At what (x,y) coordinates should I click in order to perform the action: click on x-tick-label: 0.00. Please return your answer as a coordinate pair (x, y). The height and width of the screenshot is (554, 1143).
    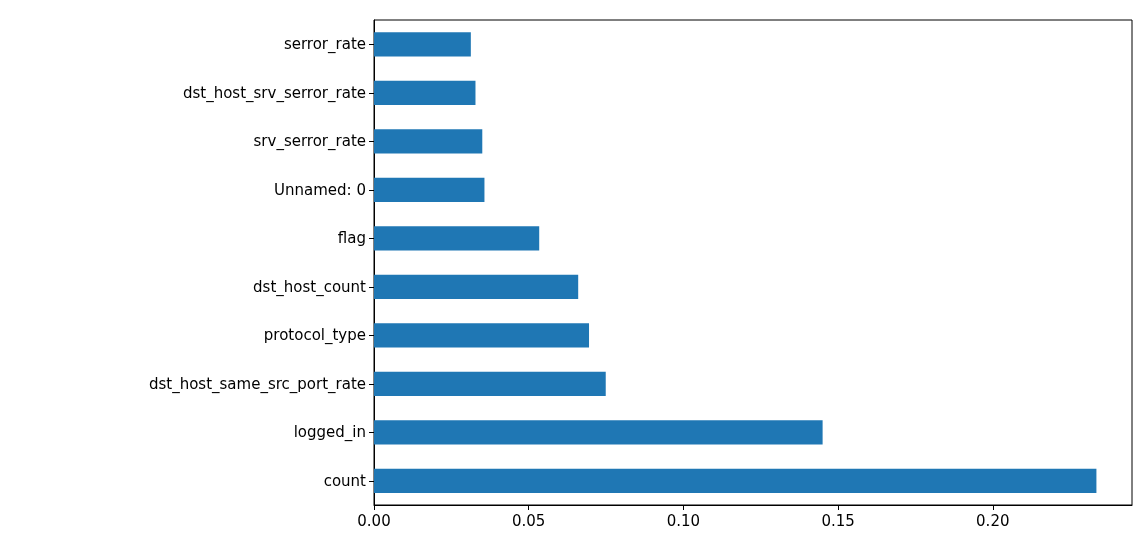
    Looking at the image, I should click on (374, 520).